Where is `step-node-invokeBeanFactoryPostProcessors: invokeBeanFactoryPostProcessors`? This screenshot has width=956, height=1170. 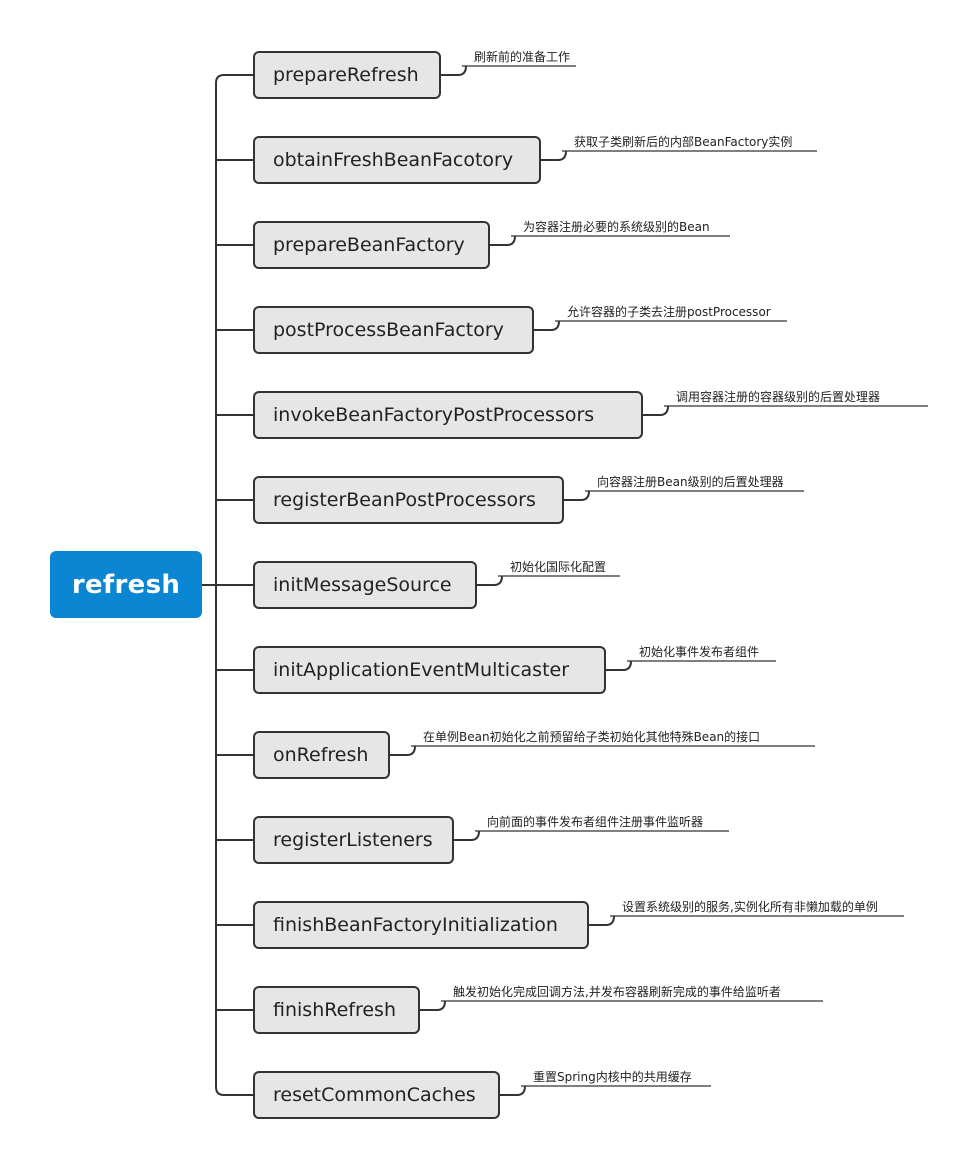
step-node-invokeBeanFactoryPostProcessors: invokeBeanFactoryPostProcessors is located at coordinates (448, 415).